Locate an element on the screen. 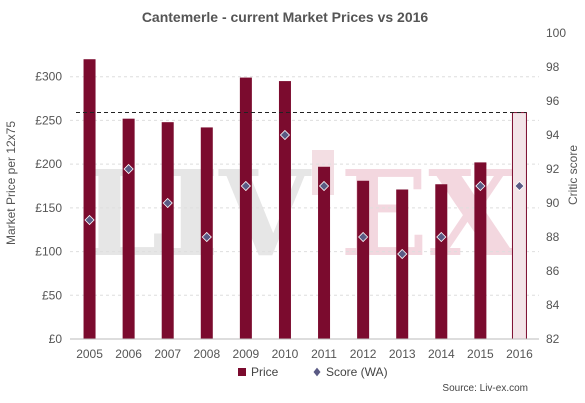 Image resolution: width=585 pixels, height=403 pixels. y-axis-label: Market Price per 12x75 is located at coordinates (11, 183).